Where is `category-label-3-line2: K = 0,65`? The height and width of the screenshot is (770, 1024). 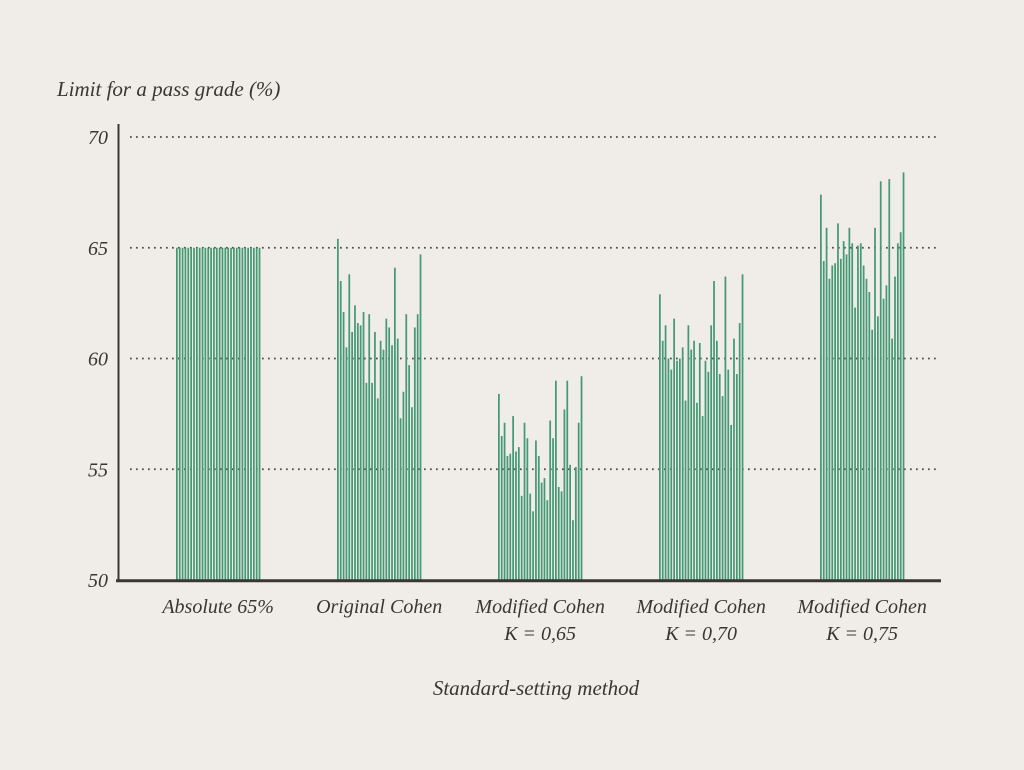 category-label-3-line2: K = 0,65 is located at coordinates (539, 634).